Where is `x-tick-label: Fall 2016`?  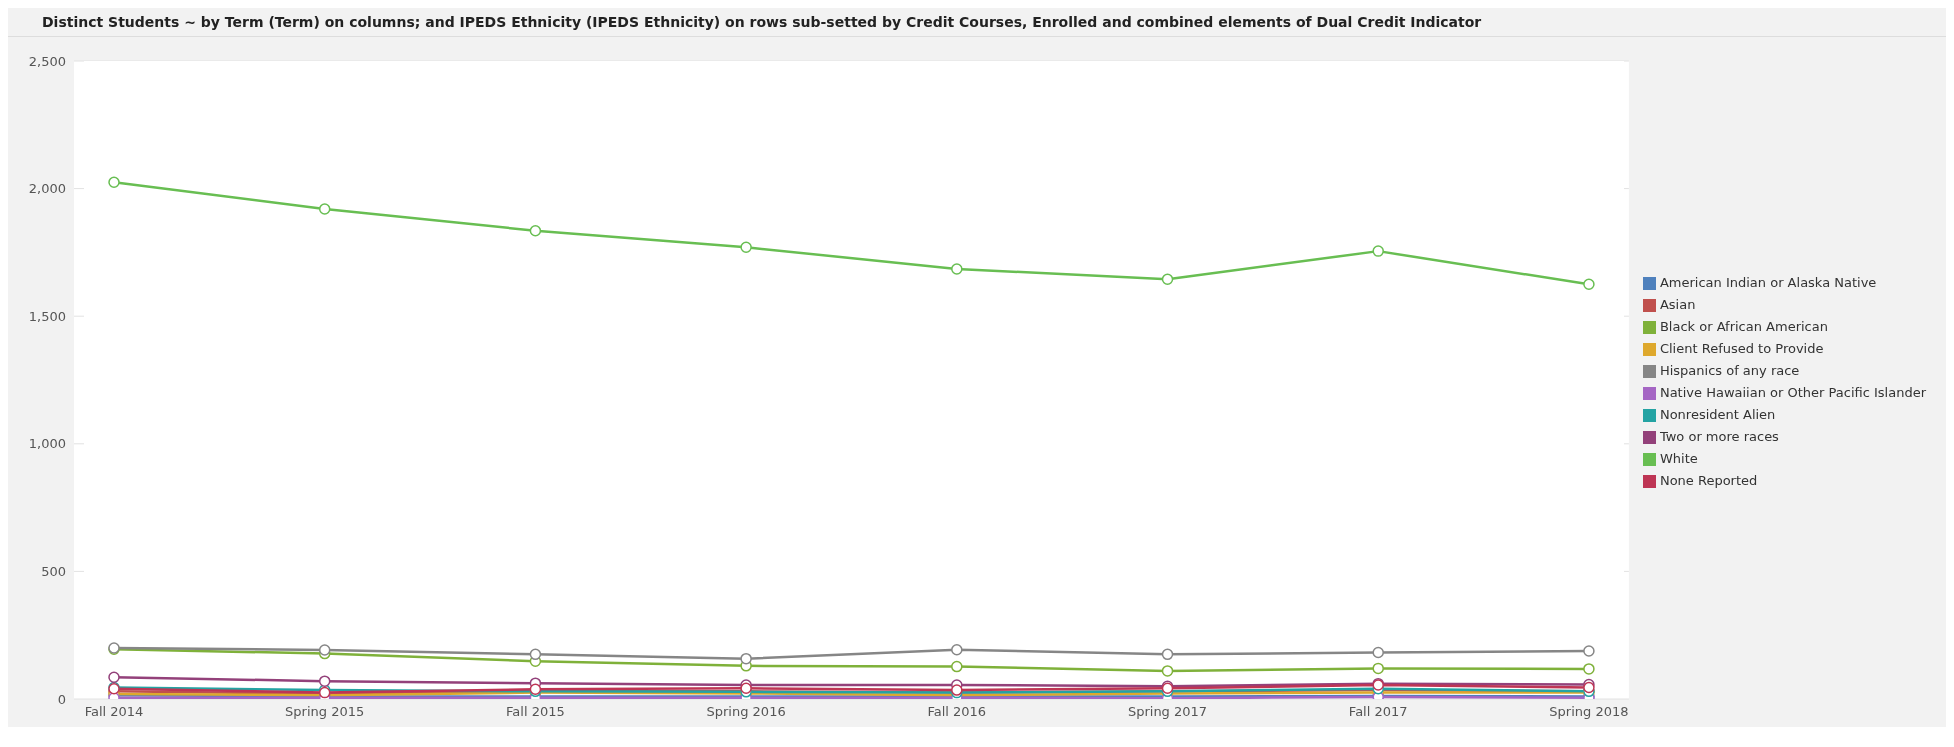 x-tick-label: Fall 2016 is located at coordinates (957, 712).